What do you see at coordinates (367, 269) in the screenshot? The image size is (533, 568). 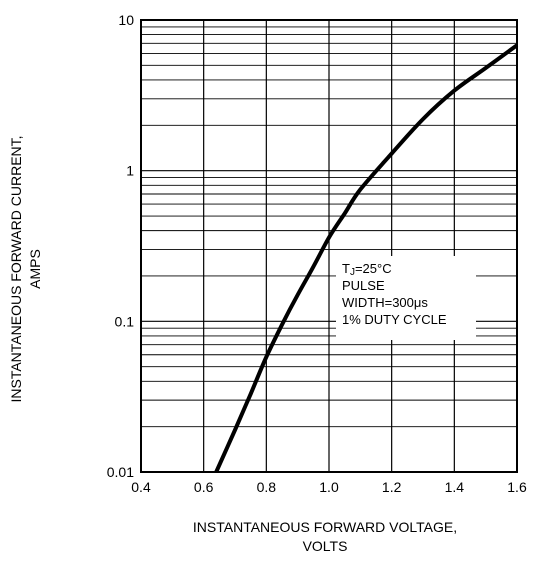 I see `annotation-junction-temperature: TJ=25°C` at bounding box center [367, 269].